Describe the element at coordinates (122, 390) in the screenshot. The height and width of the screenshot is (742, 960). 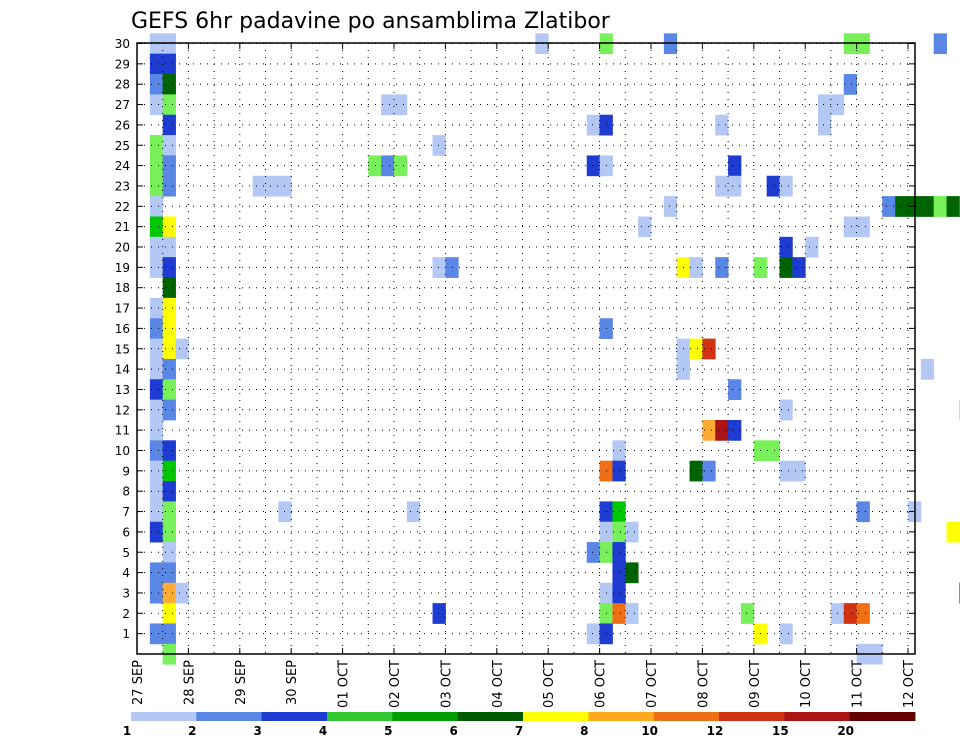
I see `y-tick-label: 13` at that location.